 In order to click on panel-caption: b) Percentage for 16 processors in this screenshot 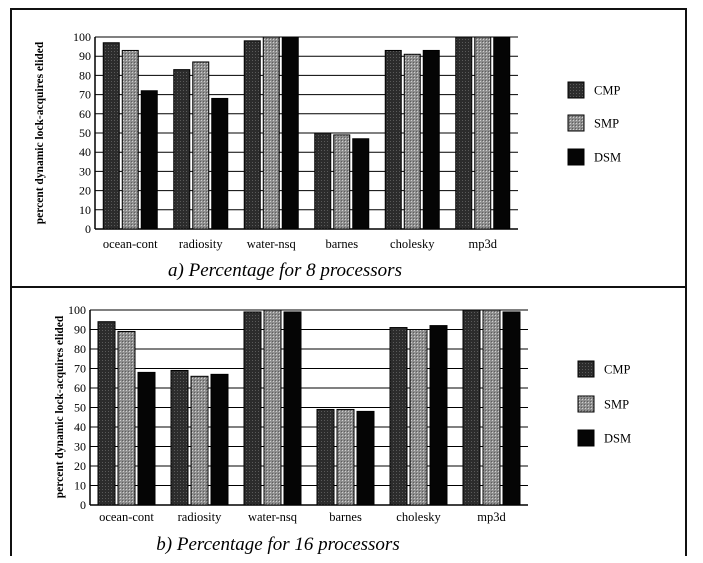, I will do `click(277, 544)`.